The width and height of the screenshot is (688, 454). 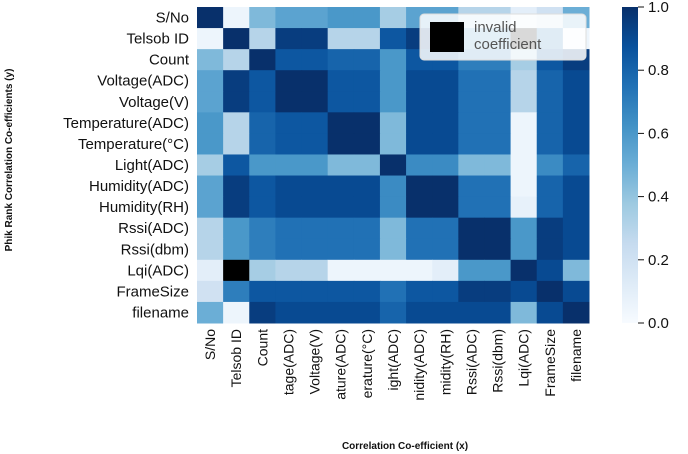 I want to click on row-label: filename, so click(x=160, y=312).